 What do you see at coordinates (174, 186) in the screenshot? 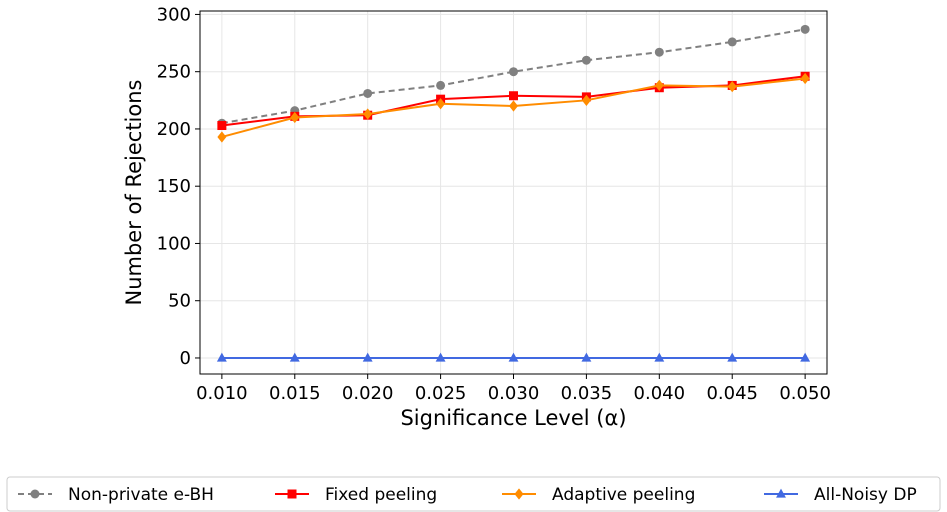
I see `y-tick-label: 150` at bounding box center [174, 186].